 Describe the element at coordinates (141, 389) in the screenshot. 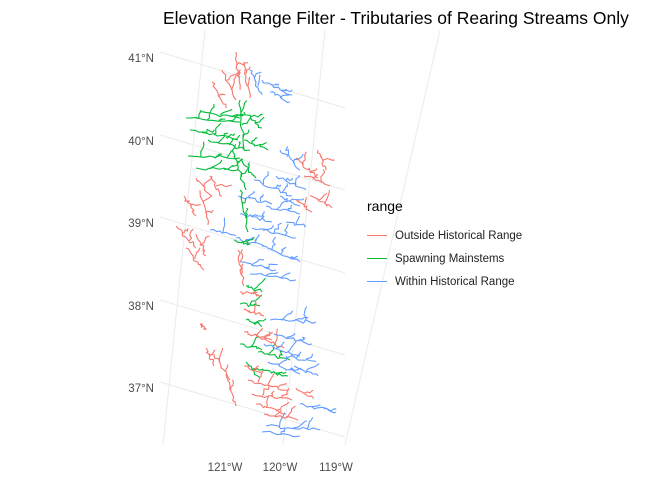

I see `lat-tick-label: 37°N` at that location.